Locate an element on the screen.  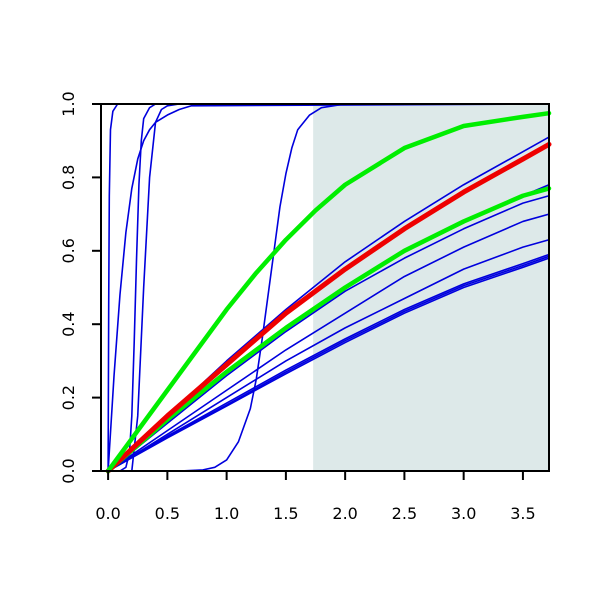
x-tick-label-5: 2.5 is located at coordinates (404, 513).